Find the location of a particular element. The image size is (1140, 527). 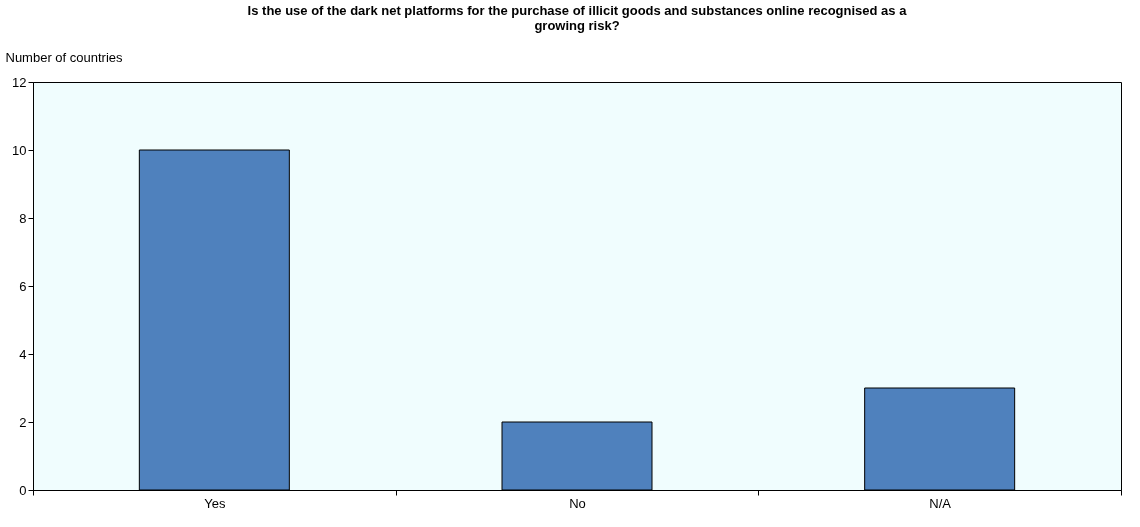

y-tick-label: 12 is located at coordinates (19, 82).